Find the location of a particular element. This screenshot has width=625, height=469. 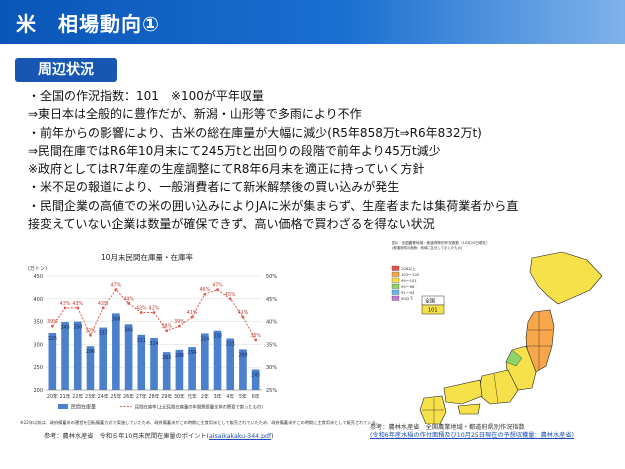

y2-tick-label: 40% is located at coordinates (271, 323).